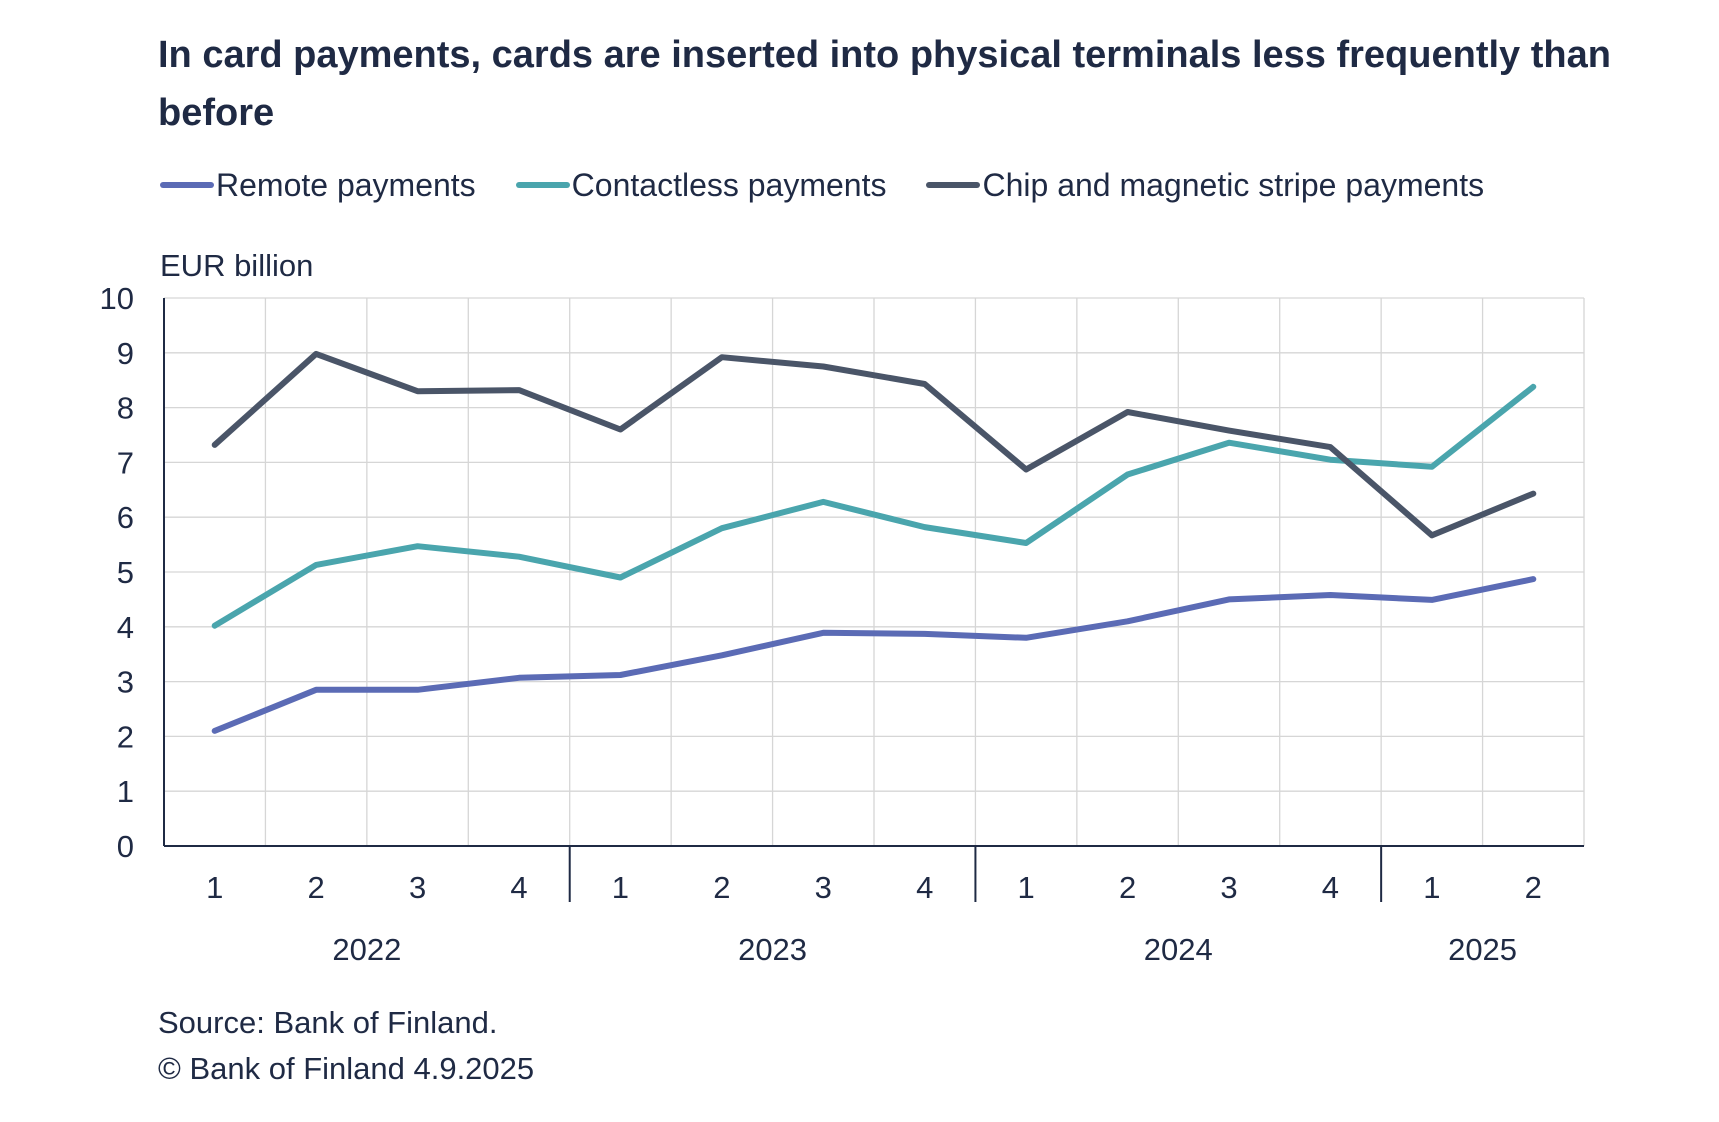  I want to click on legend-item-contactless: Contactless payments, so click(701, 185).